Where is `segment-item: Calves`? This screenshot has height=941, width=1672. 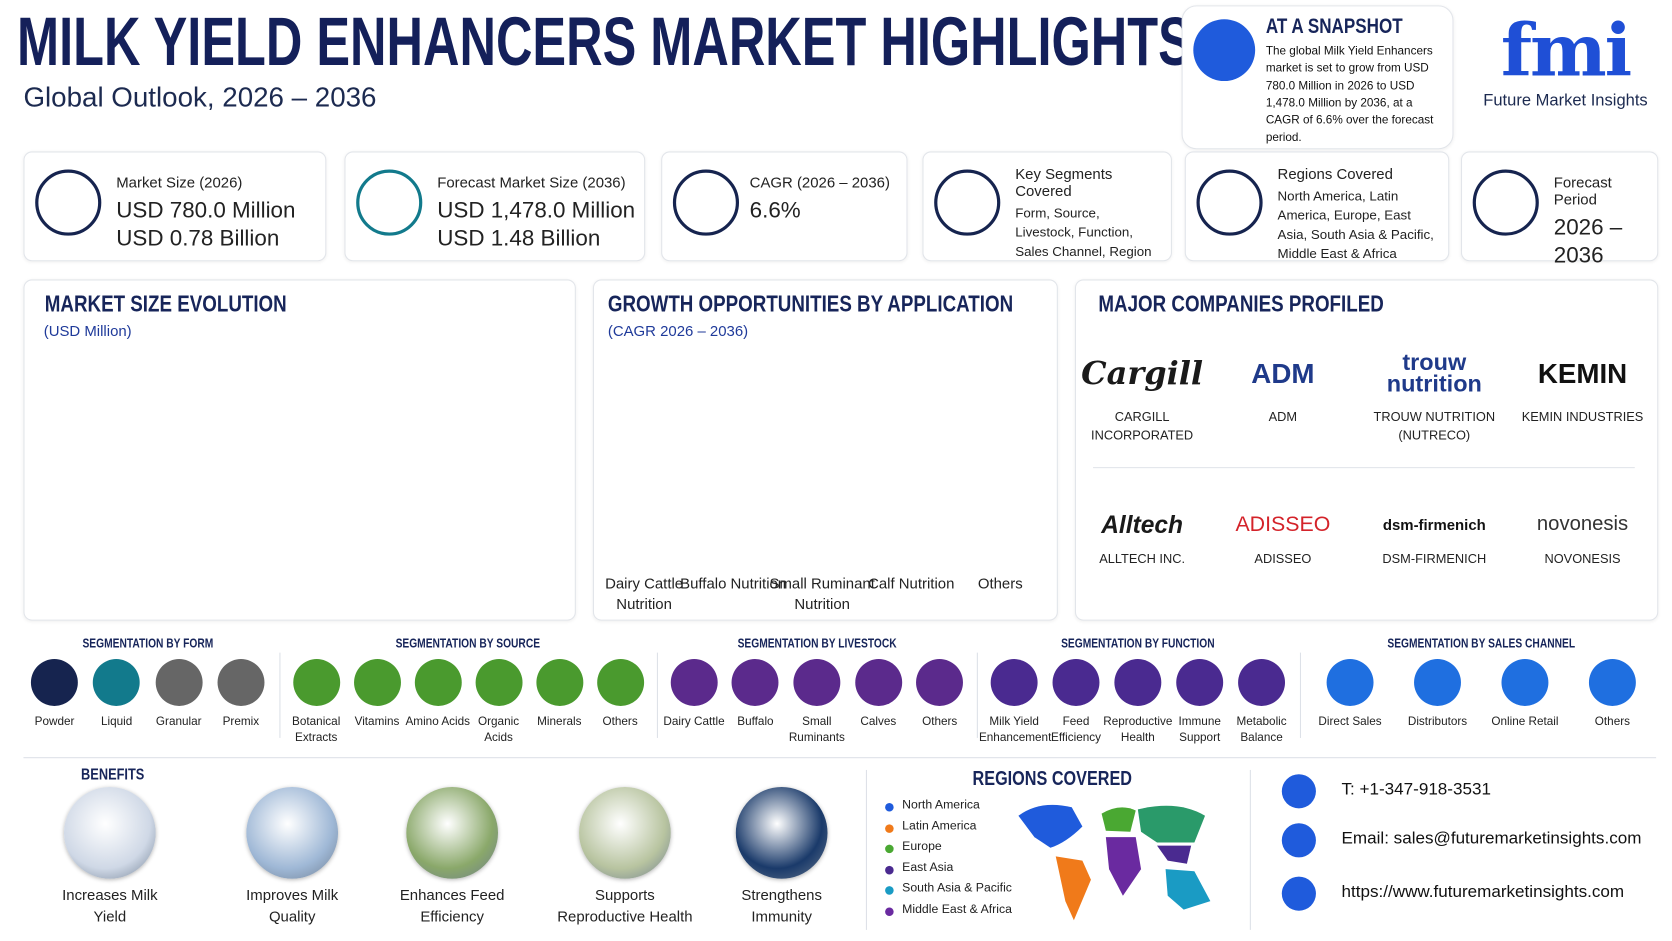 segment-item: Calves is located at coordinates (878, 694).